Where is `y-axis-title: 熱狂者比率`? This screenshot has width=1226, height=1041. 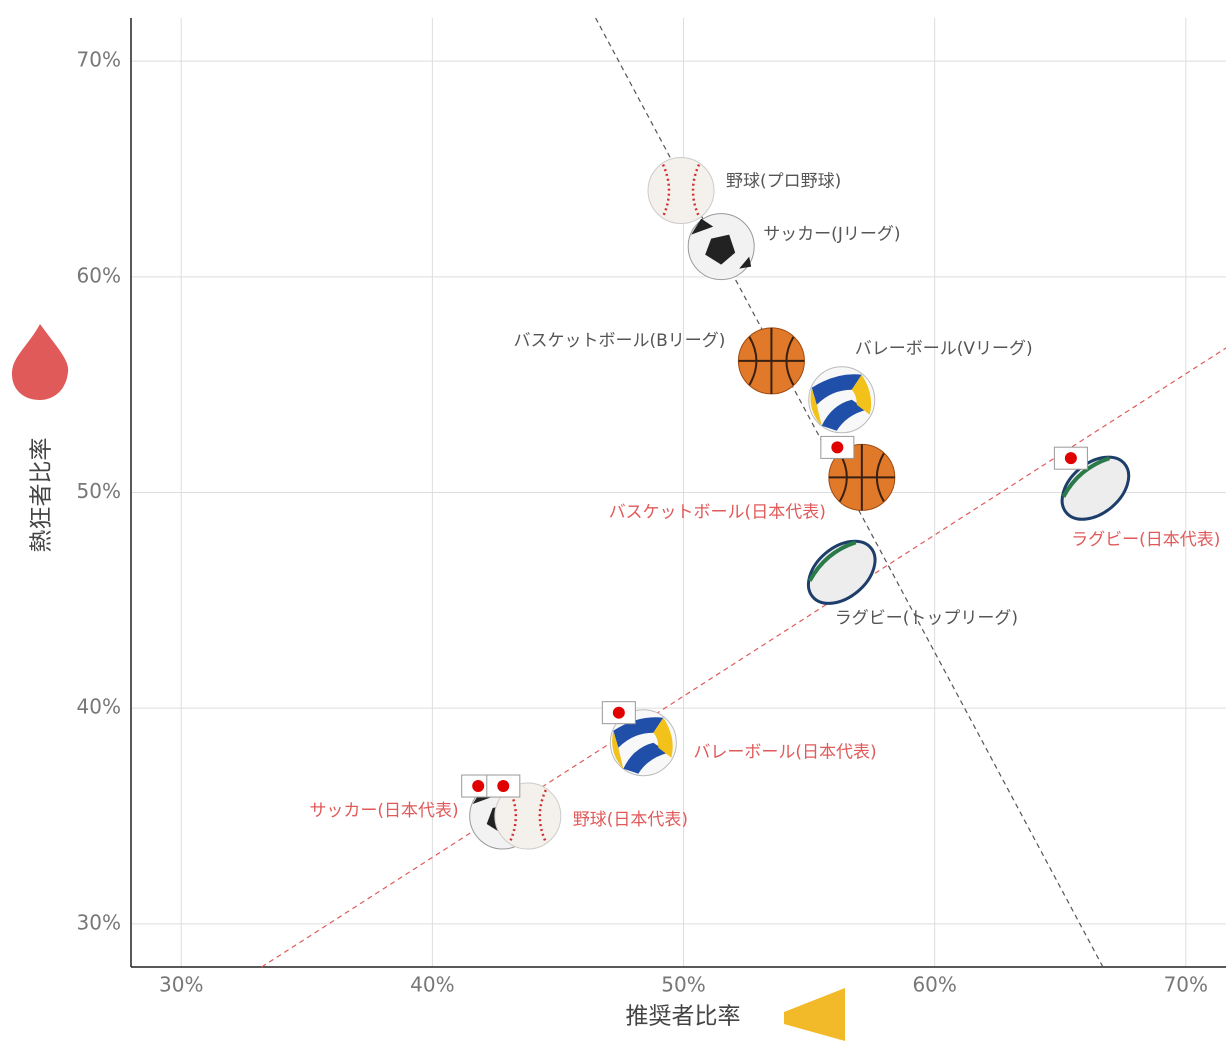
y-axis-title: 熱狂者比率 is located at coordinates (42, 495).